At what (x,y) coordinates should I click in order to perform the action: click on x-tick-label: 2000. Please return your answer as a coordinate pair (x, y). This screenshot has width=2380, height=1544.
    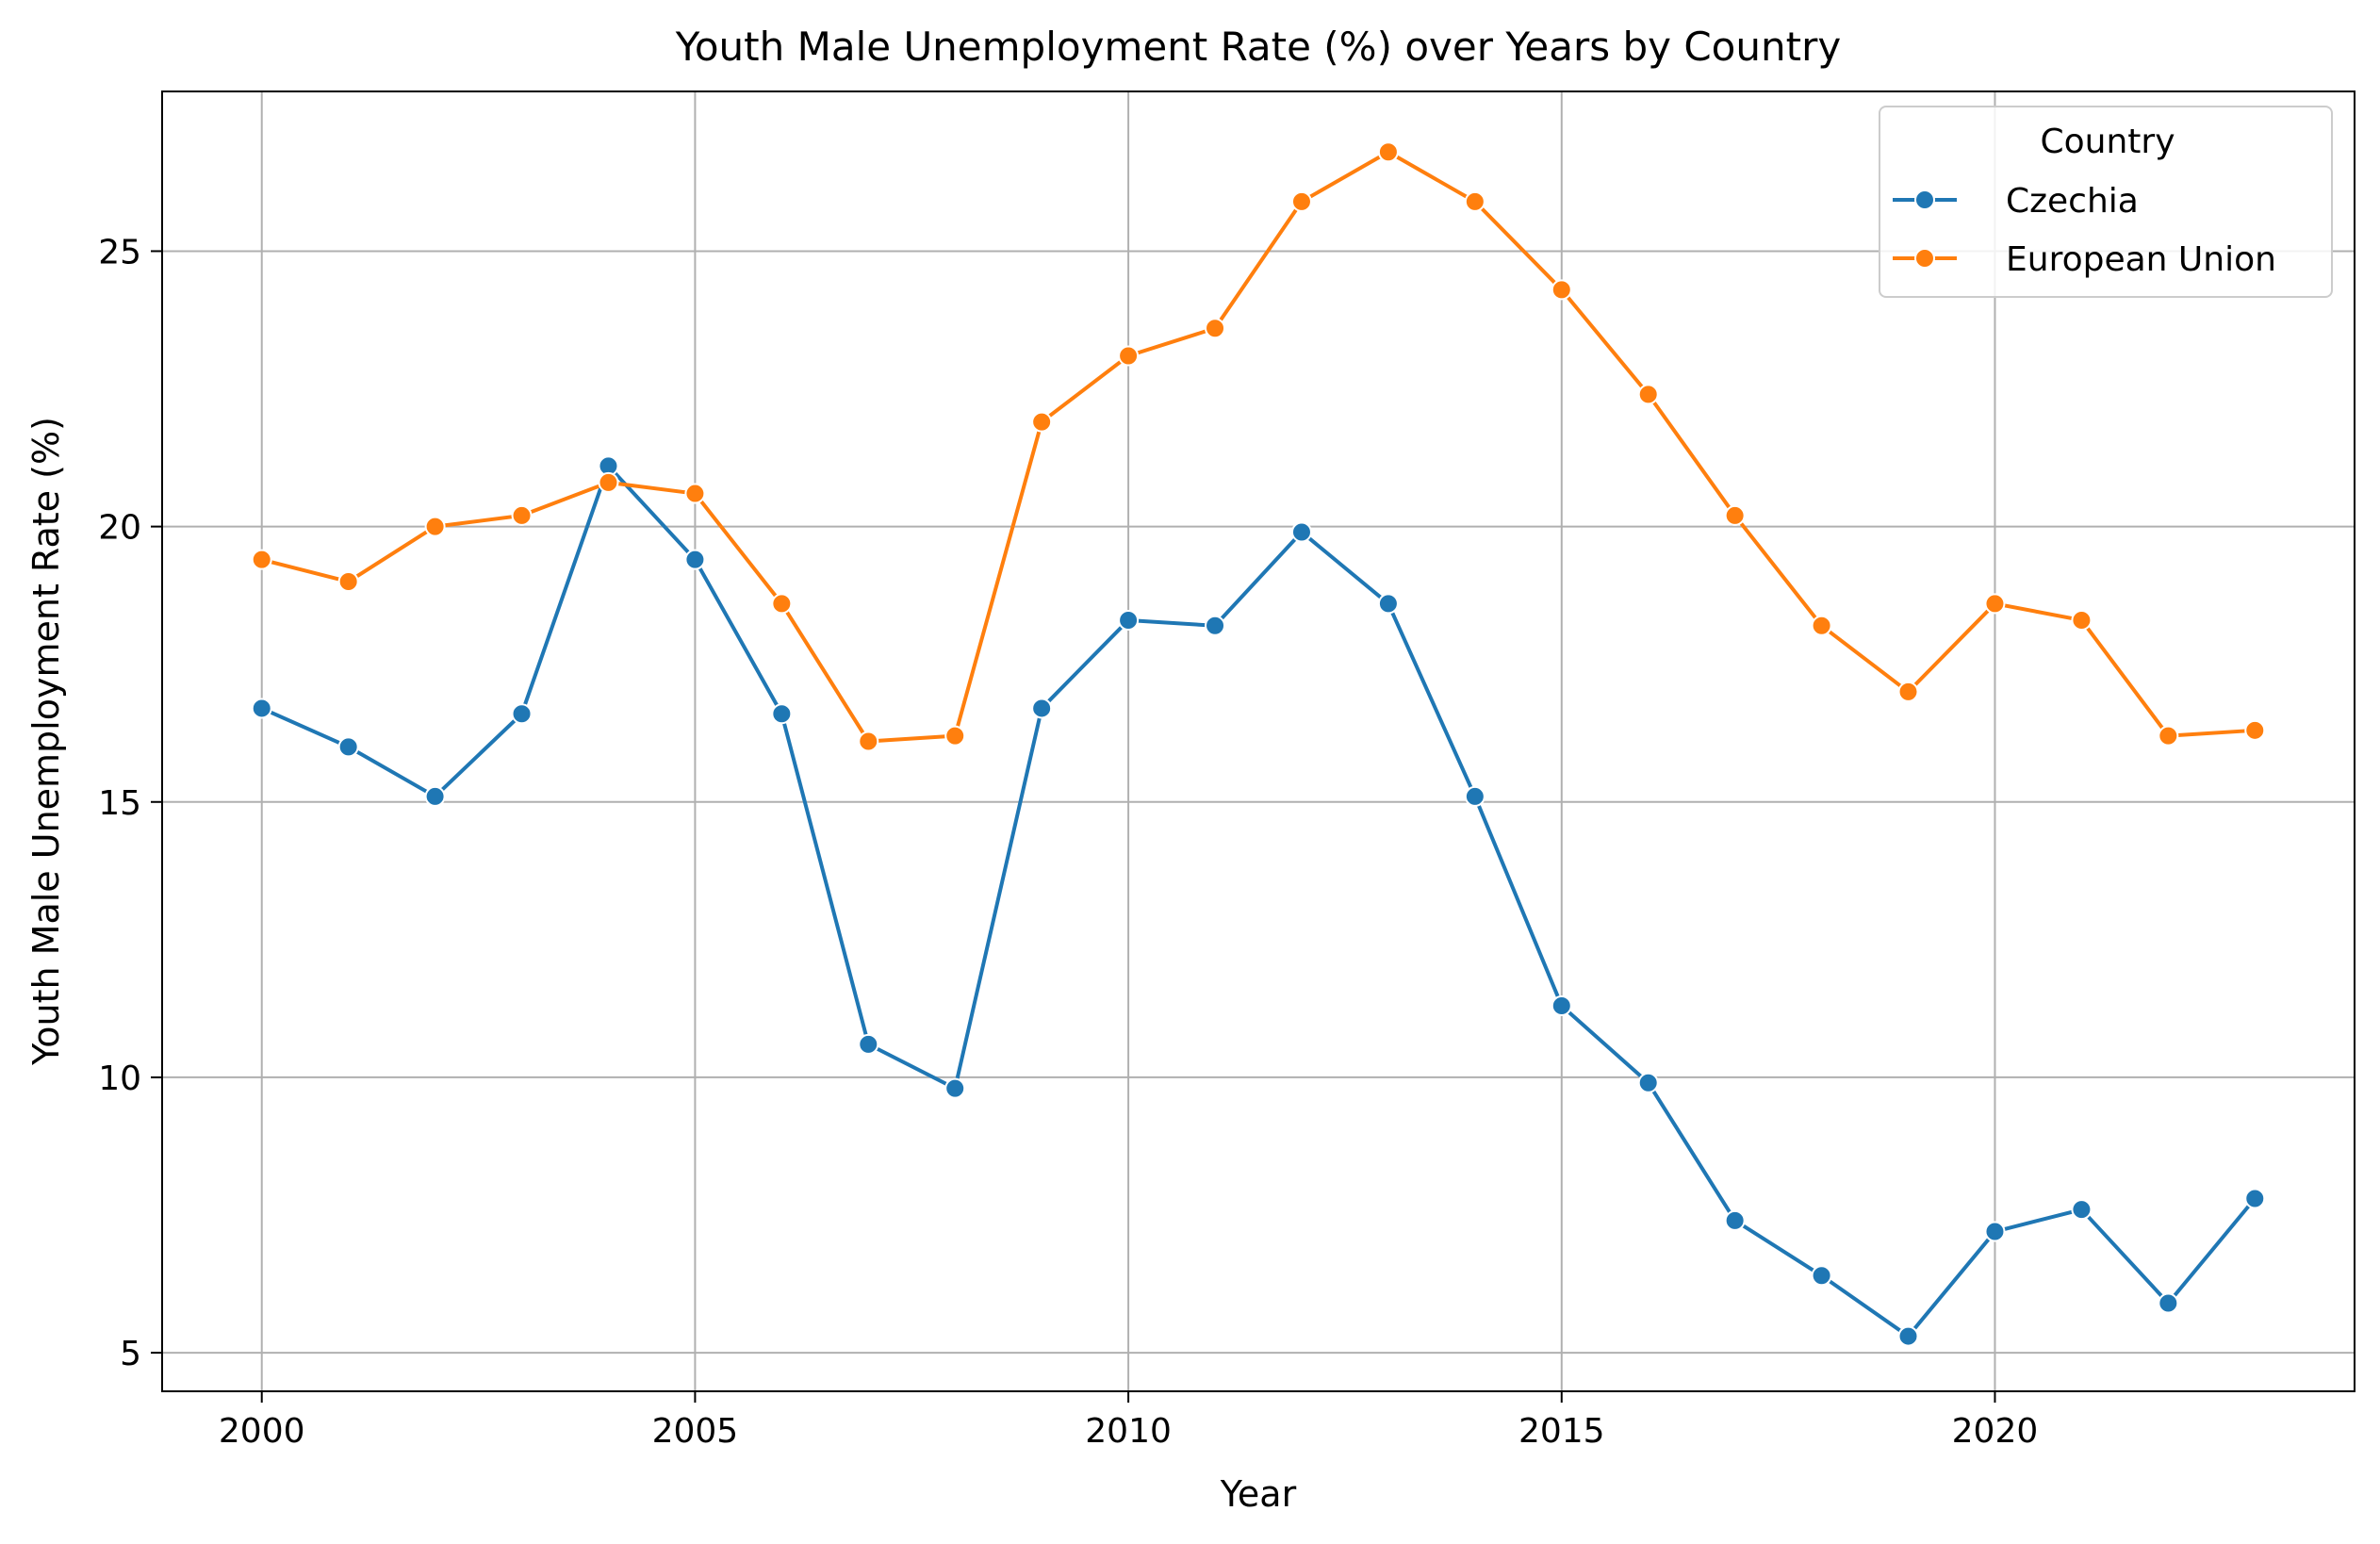
    Looking at the image, I should click on (262, 1431).